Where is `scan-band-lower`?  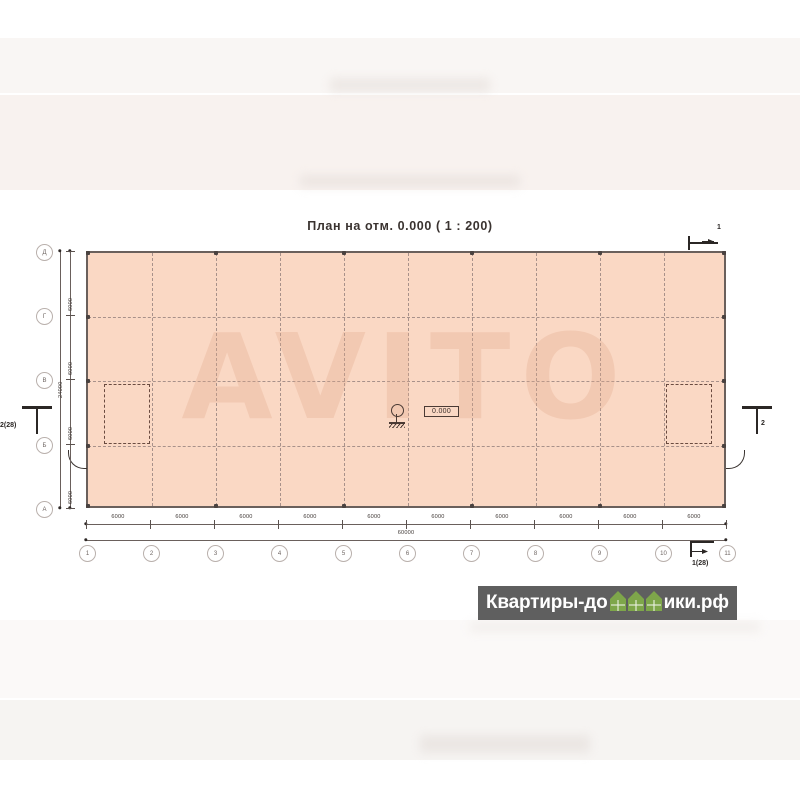 scan-band-lower is located at coordinates (400, 659).